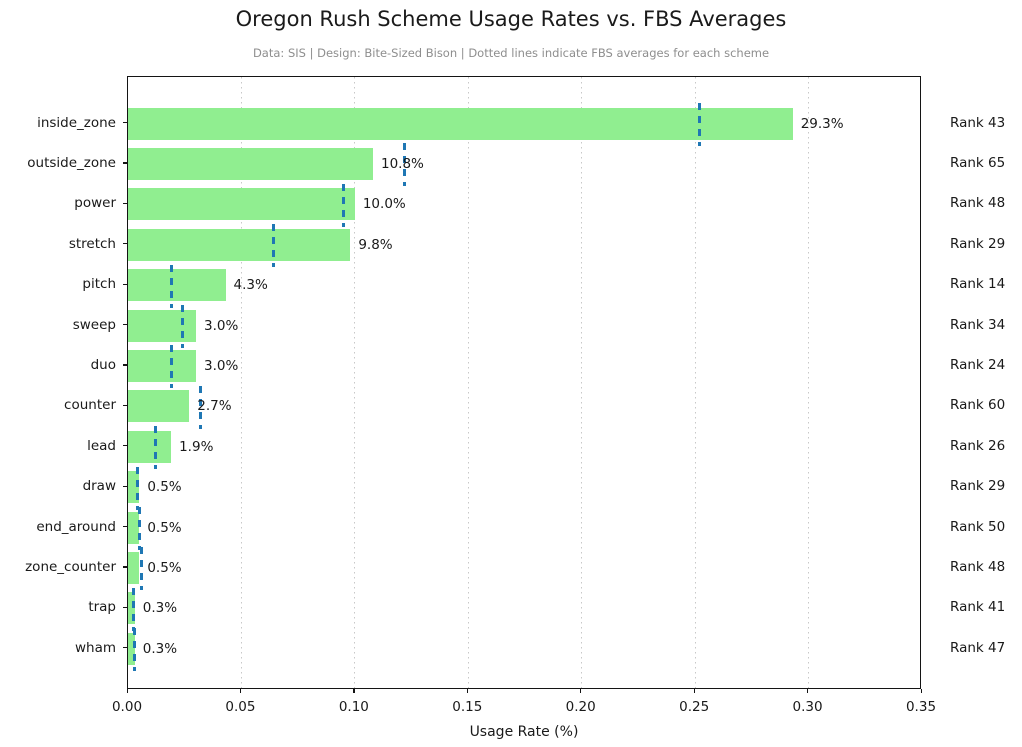 The width and height of the screenshot is (1022, 747). What do you see at coordinates (822, 123) in the screenshot?
I see `value-label-inside_zone: 29.3%` at bounding box center [822, 123].